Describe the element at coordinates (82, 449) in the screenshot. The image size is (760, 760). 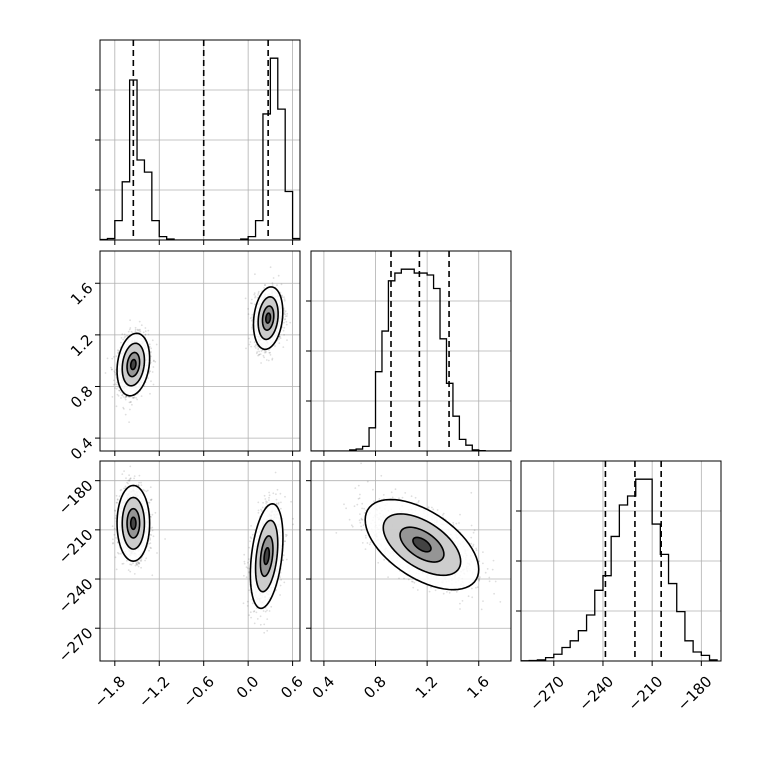
I see `y-tick-label: 0.4` at that location.